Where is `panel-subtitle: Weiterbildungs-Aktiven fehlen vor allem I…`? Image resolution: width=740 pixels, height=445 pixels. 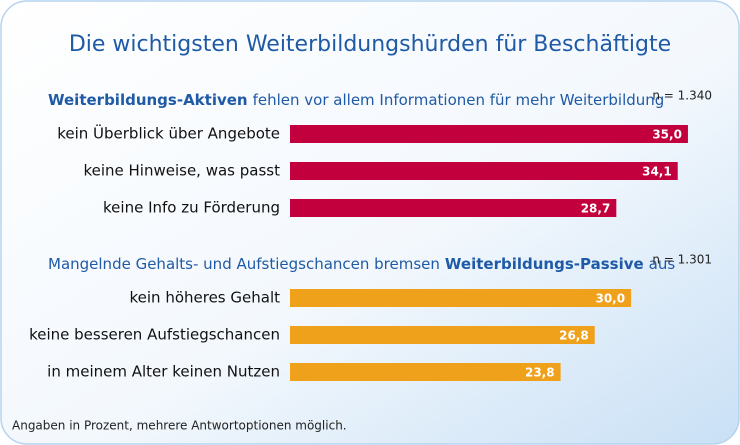
panel-subtitle: Weiterbildungs-Aktiven fehlen vor allem I… is located at coordinates (356, 100).